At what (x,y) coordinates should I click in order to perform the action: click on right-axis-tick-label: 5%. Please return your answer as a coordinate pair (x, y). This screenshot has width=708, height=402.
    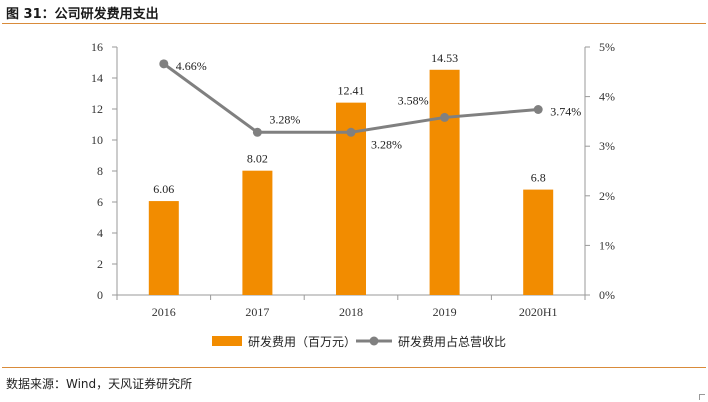
    Looking at the image, I should click on (607, 47).